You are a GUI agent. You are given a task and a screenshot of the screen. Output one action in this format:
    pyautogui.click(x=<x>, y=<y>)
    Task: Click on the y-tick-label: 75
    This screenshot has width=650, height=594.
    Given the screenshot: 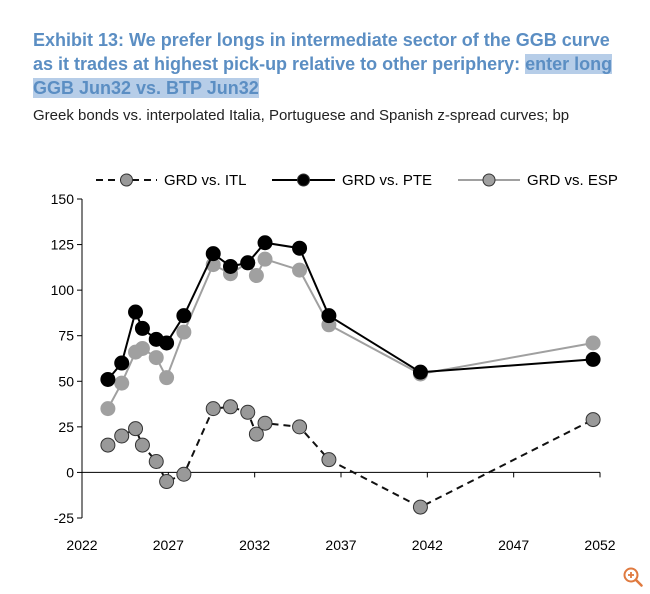 What is the action you would take?
    pyautogui.click(x=66, y=336)
    